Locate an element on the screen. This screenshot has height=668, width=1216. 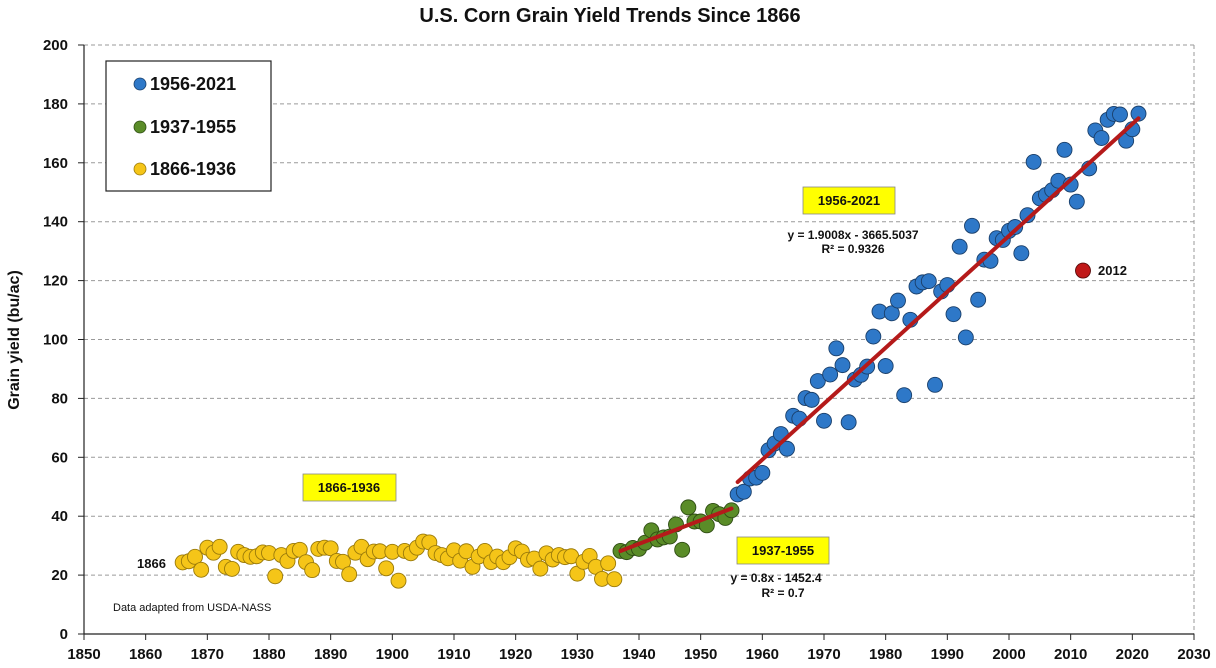
x-tick-label: 1980 is located at coordinates (885, 654).